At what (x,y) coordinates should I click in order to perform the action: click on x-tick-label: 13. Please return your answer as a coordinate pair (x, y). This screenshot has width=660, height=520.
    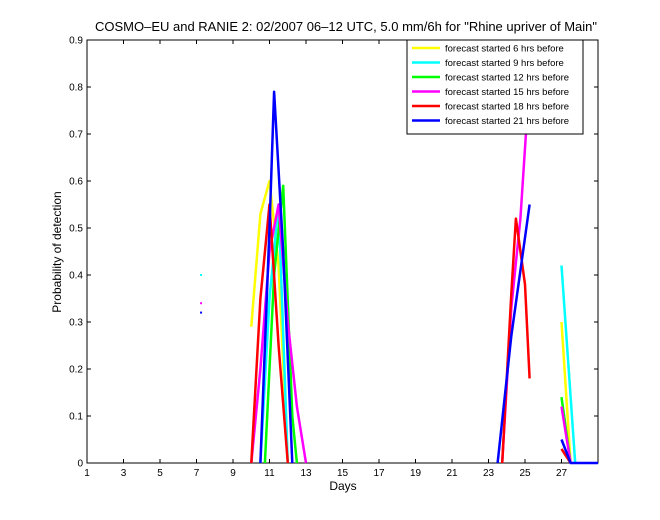
    Looking at the image, I should click on (306, 473).